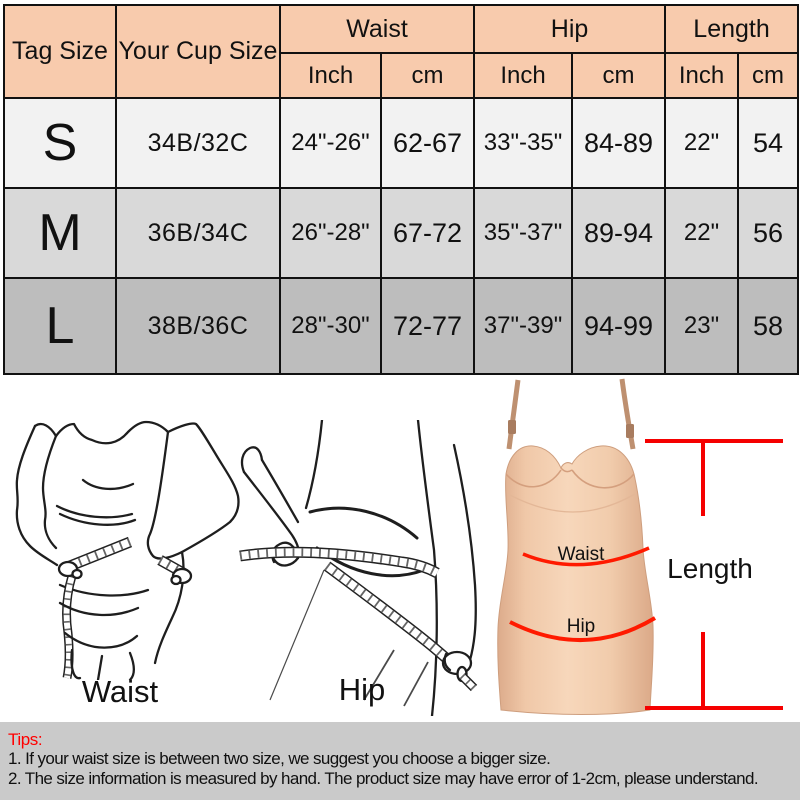  Describe the element at coordinates (60, 51) in the screenshot. I see `col-header-tag-size: Tag Size` at that location.